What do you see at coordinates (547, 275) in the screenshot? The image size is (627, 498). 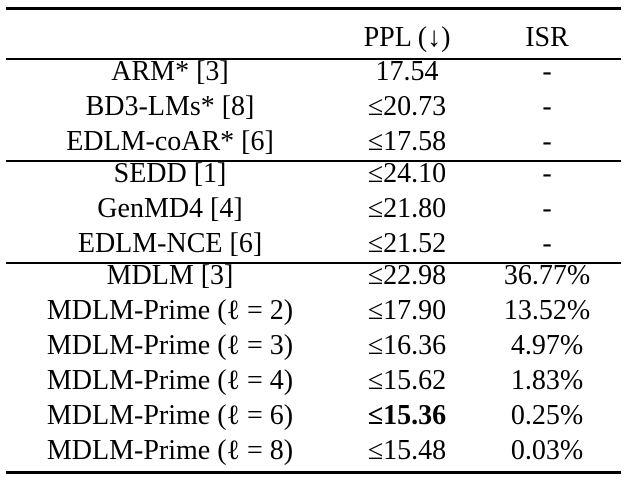 I see `value-cell: 36.77%` at bounding box center [547, 275].